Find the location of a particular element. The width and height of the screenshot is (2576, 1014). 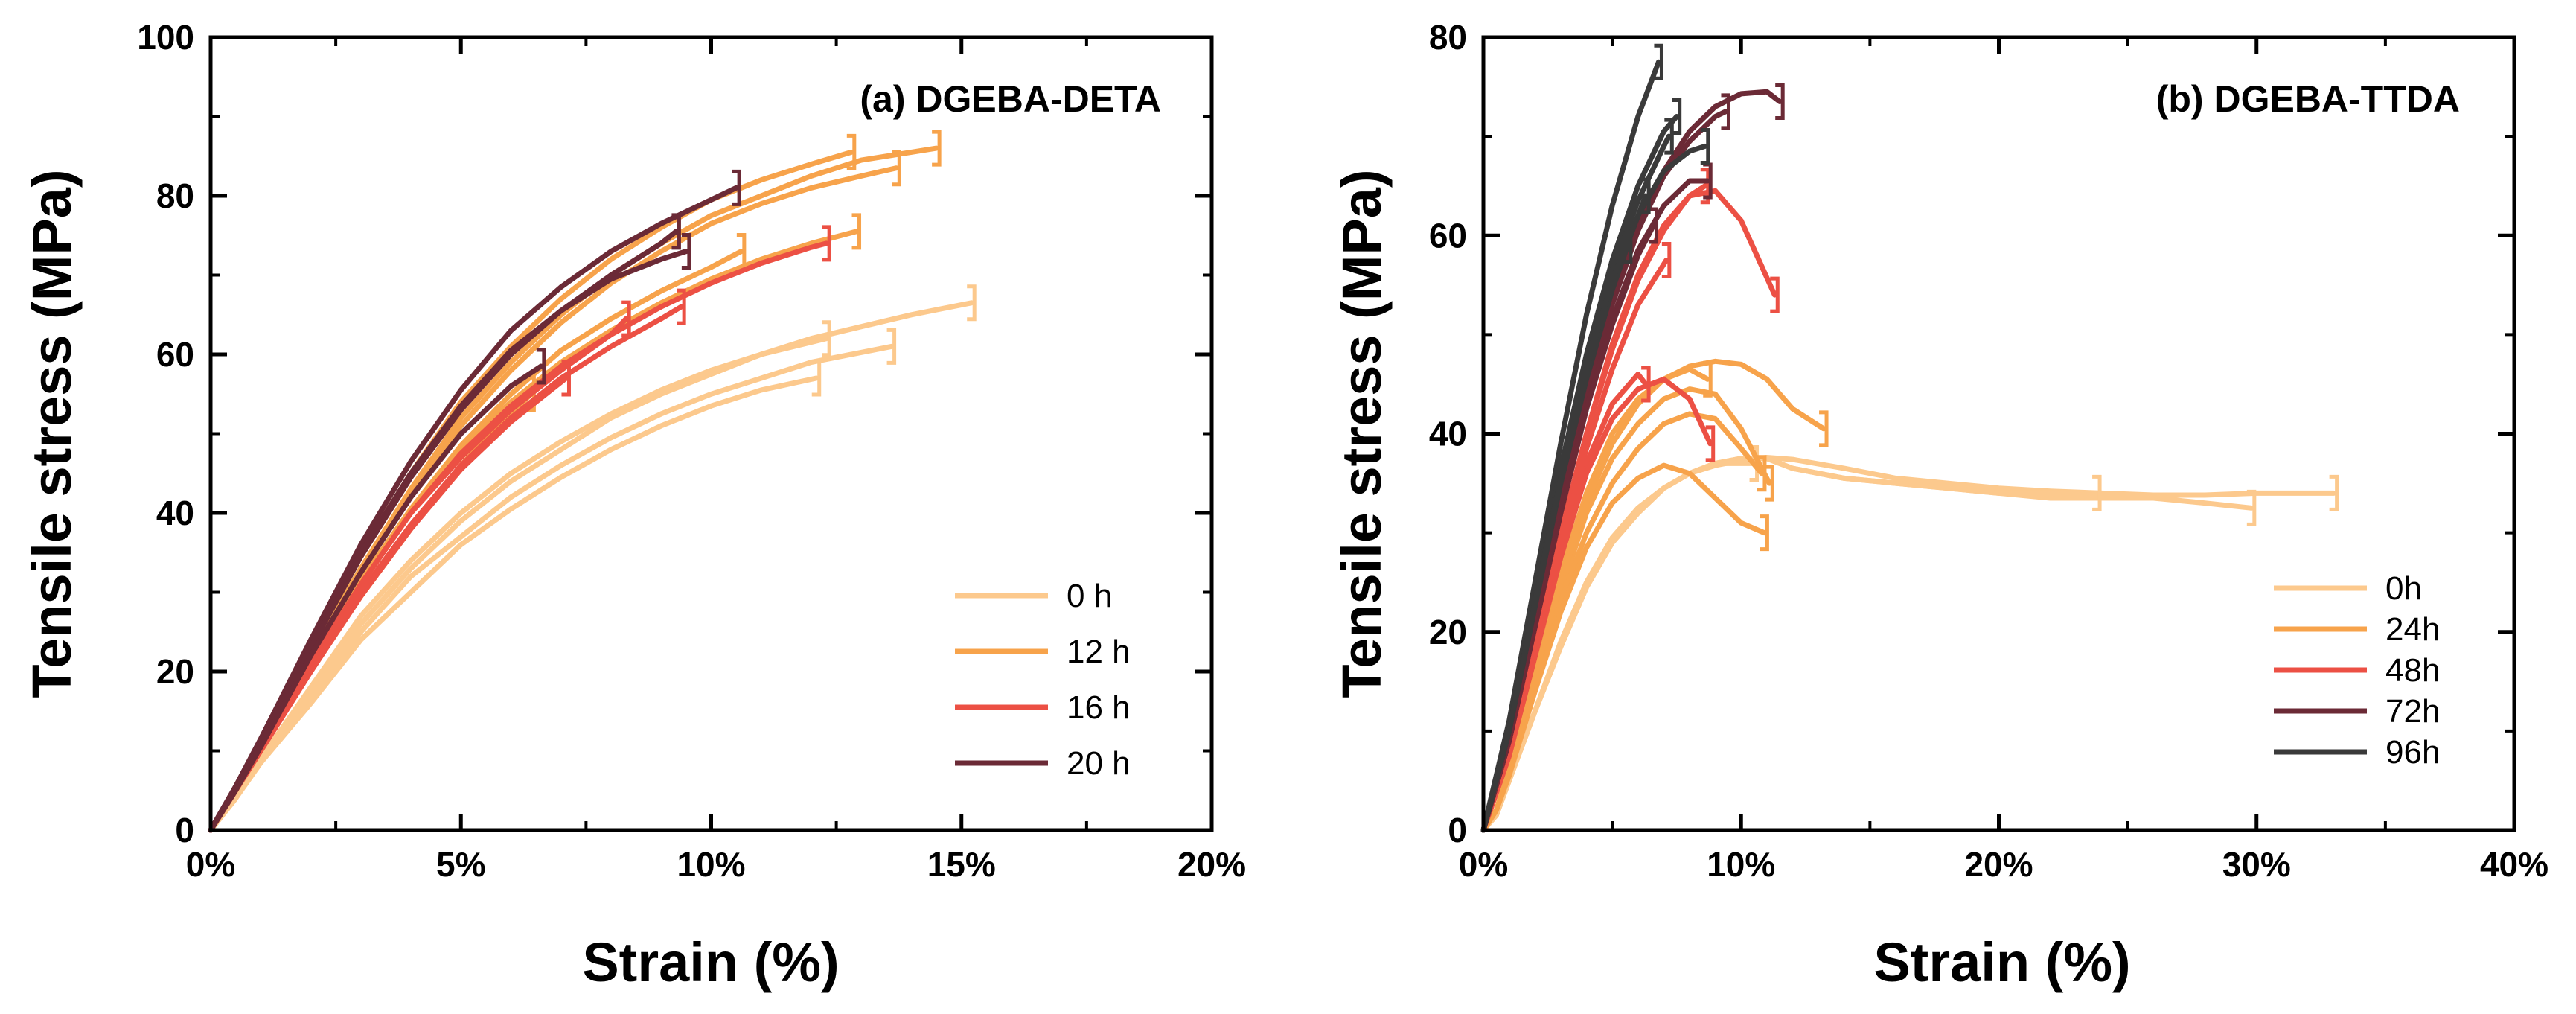

legend-label-0: 0 h is located at coordinates (1089, 596).